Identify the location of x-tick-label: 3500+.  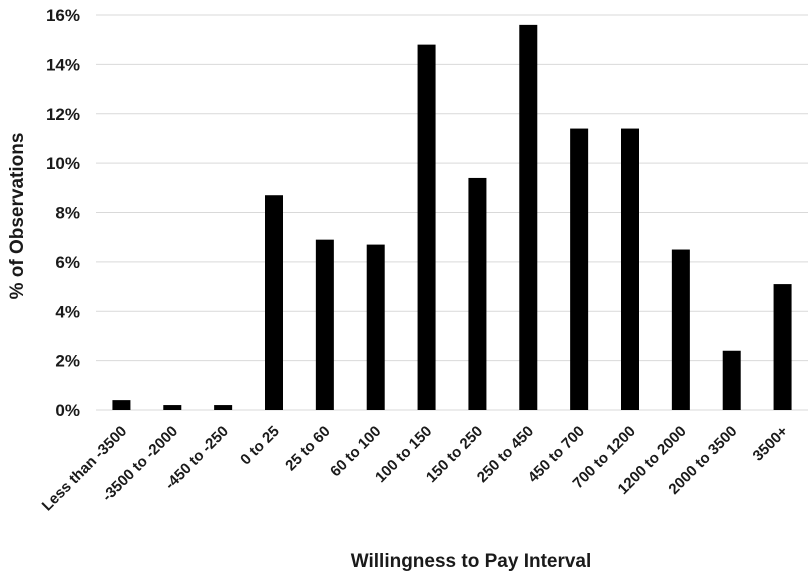
(771, 444).